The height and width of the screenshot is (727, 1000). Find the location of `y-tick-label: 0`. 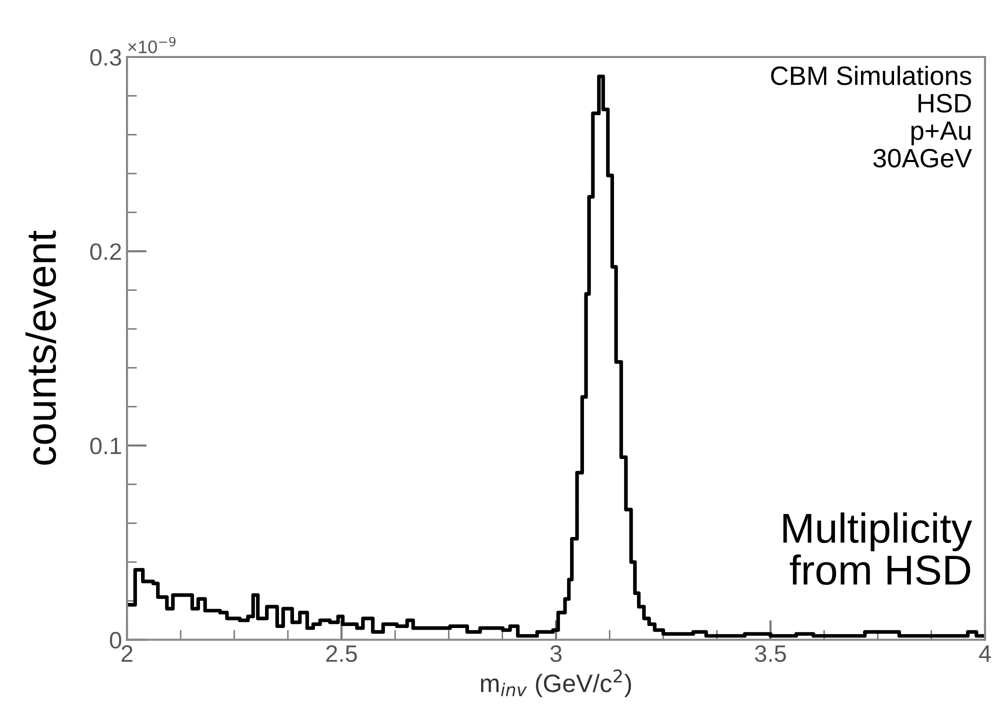

y-tick-label: 0 is located at coordinates (116, 640).